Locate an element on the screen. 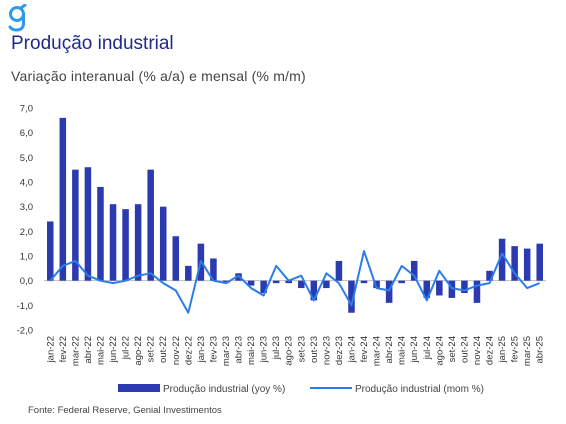  x-tick-label: out-23 is located at coordinates (314, 349).